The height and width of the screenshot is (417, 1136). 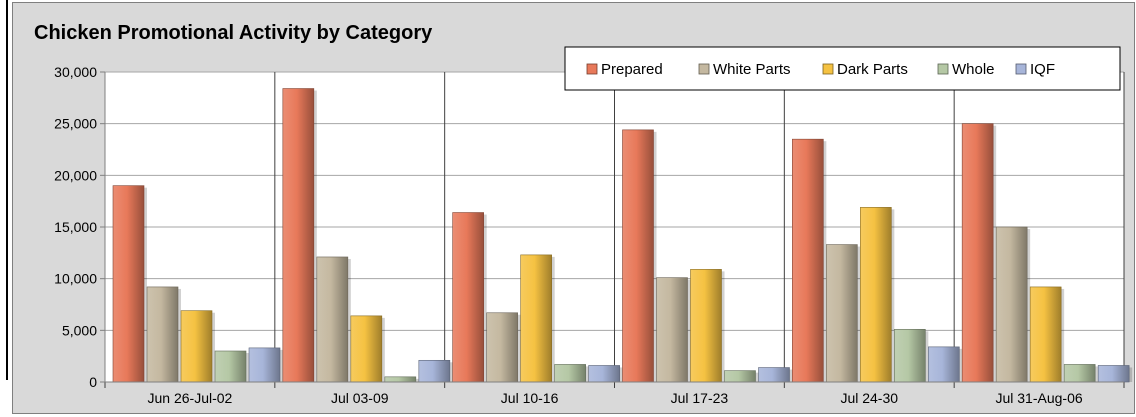 What do you see at coordinates (190, 398) in the screenshot?
I see `x-tick-label: Jun 26-Jul-02` at bounding box center [190, 398].